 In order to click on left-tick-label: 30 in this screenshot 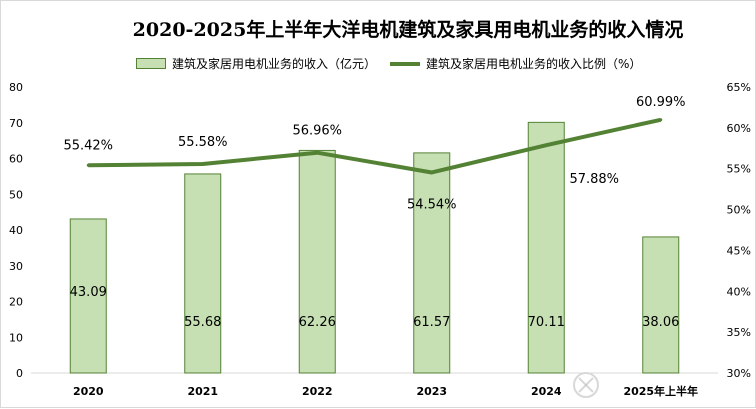, I will do `click(16, 266)`.